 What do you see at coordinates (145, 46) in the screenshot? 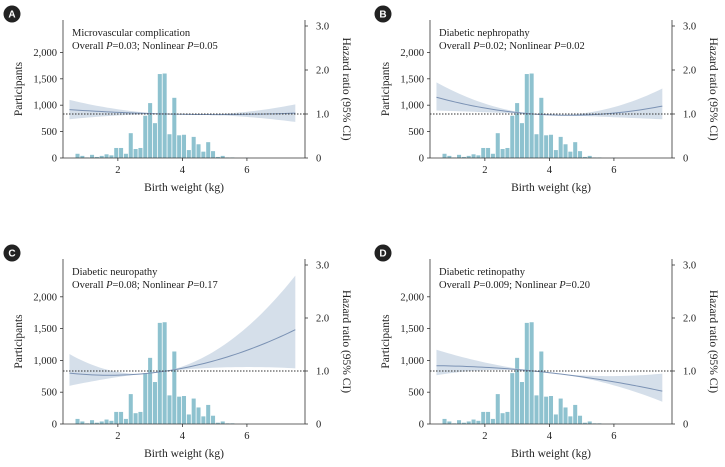
I see `p-value-annotation: Overall P=0.03; Nonlinear P=0.05` at bounding box center [145, 46].